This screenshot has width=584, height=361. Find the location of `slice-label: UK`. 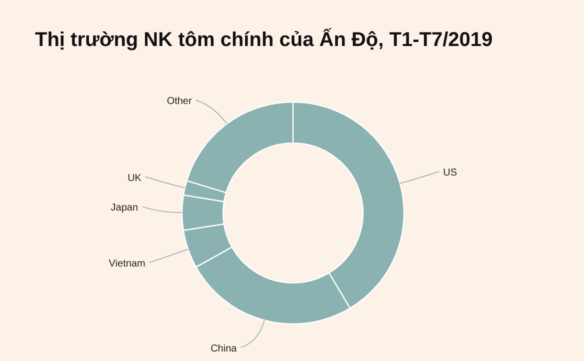

slice-label: UK is located at coordinates (135, 178).